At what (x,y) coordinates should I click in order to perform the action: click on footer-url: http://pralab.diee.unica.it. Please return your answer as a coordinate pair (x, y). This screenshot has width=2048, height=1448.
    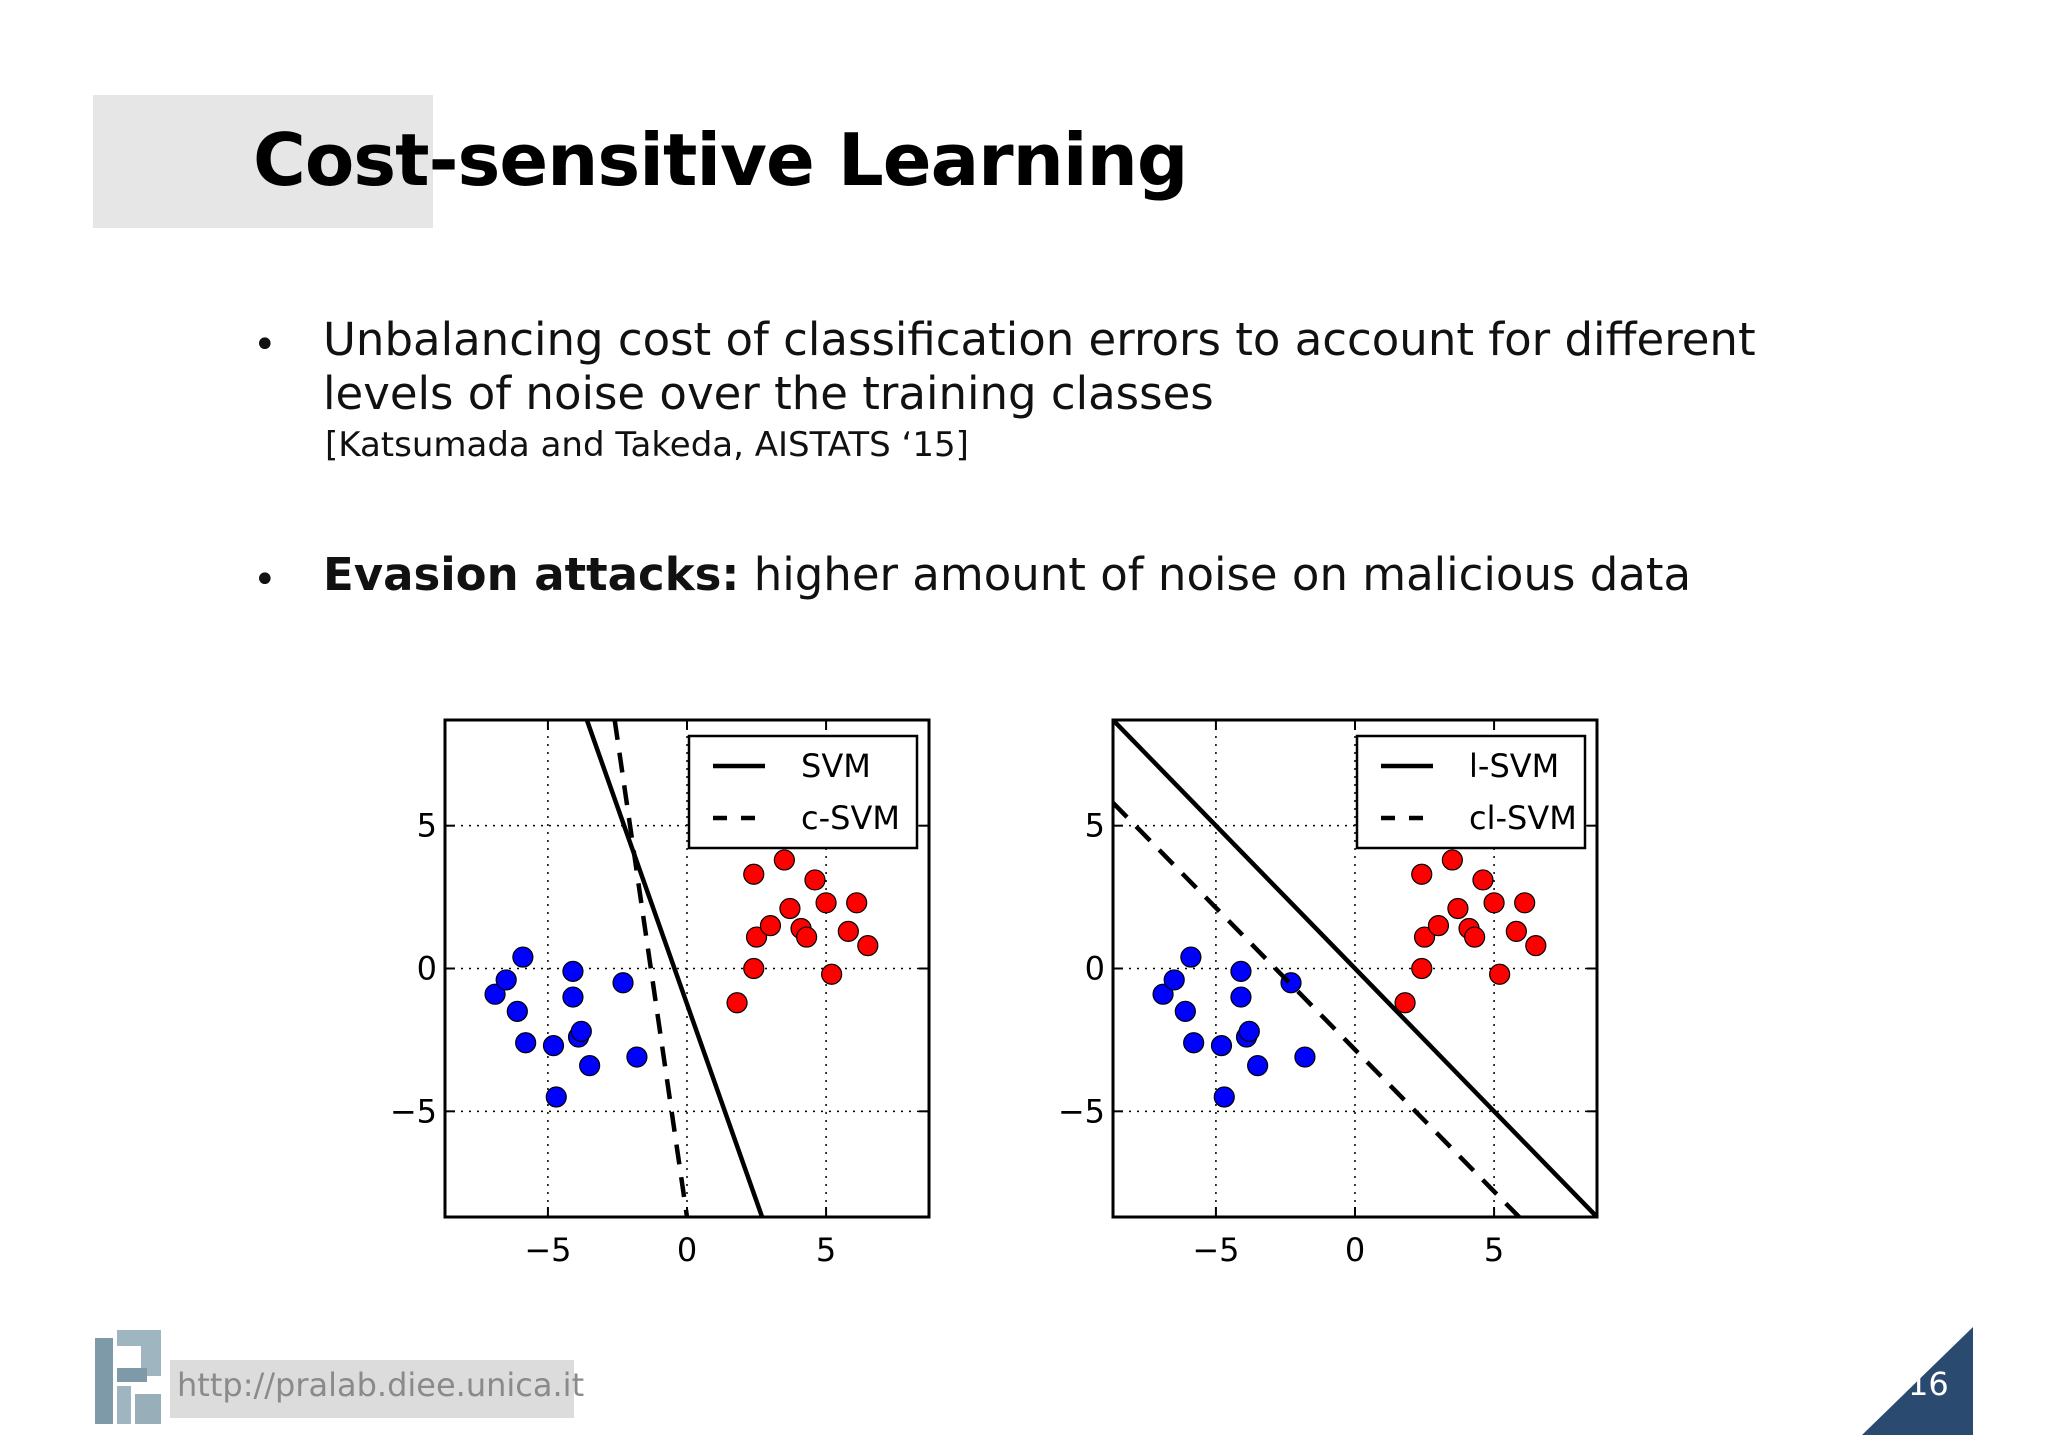
    Looking at the image, I should click on (381, 1385).